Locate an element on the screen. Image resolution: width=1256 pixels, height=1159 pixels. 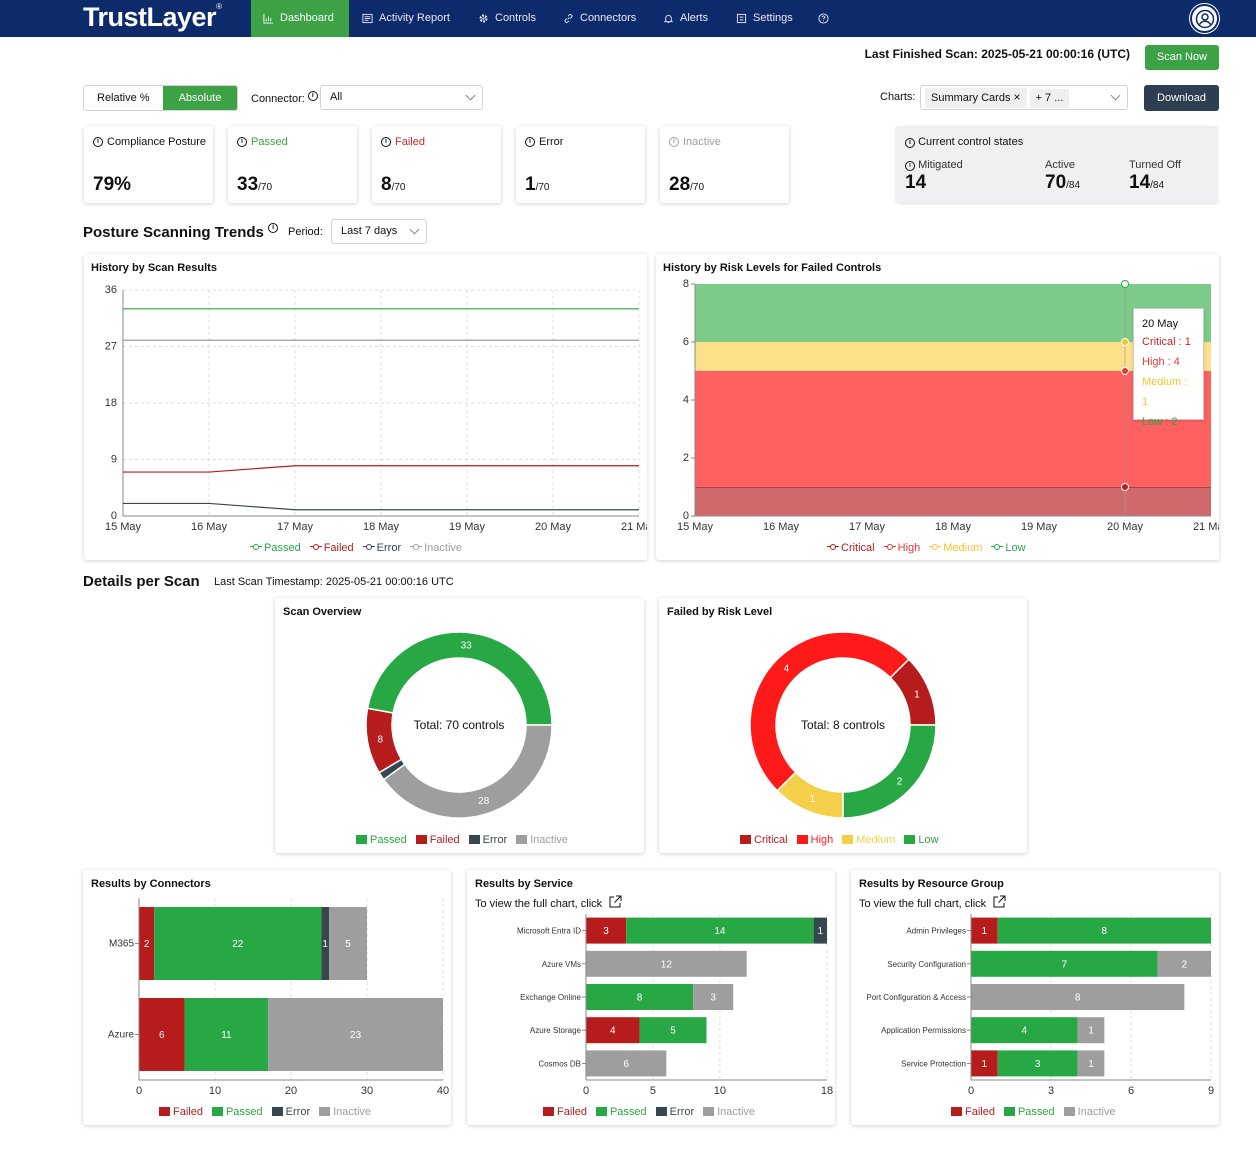
chart-title: Scan Overview is located at coordinates (322, 612).